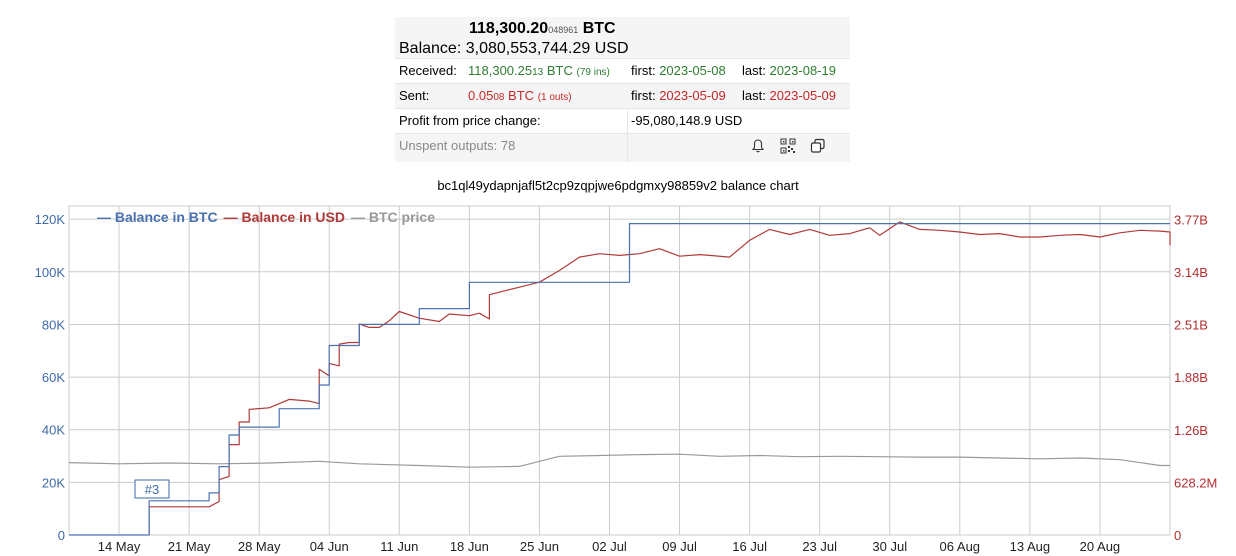  Describe the element at coordinates (554, 97) in the screenshot. I see `sent-outs-count: (1 outs)` at that location.